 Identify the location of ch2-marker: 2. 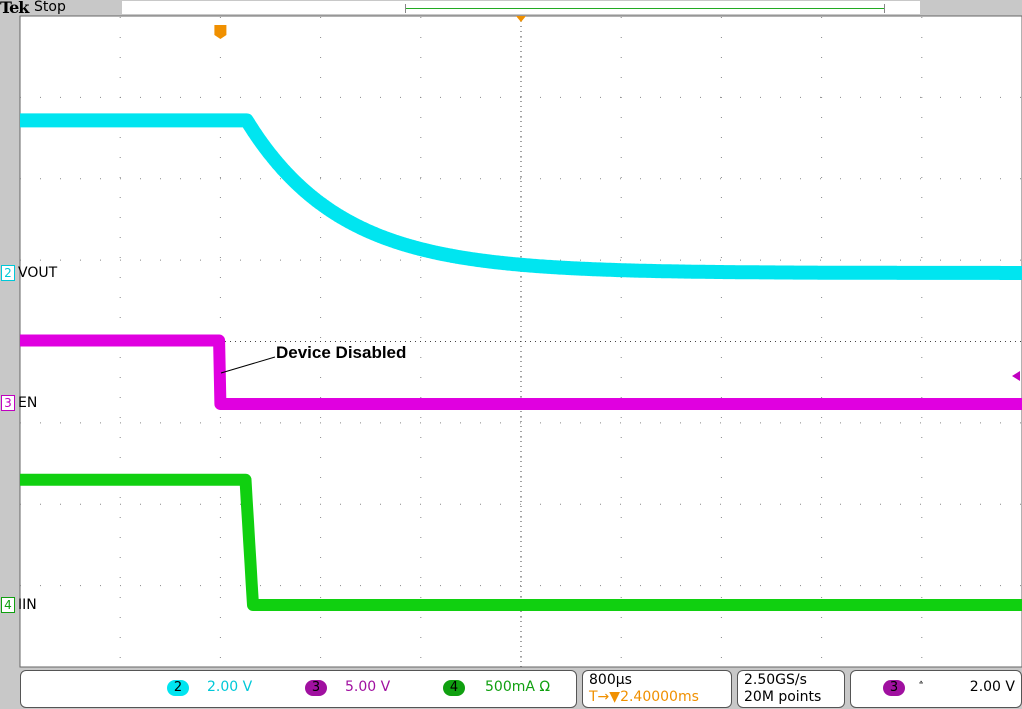
(8, 273).